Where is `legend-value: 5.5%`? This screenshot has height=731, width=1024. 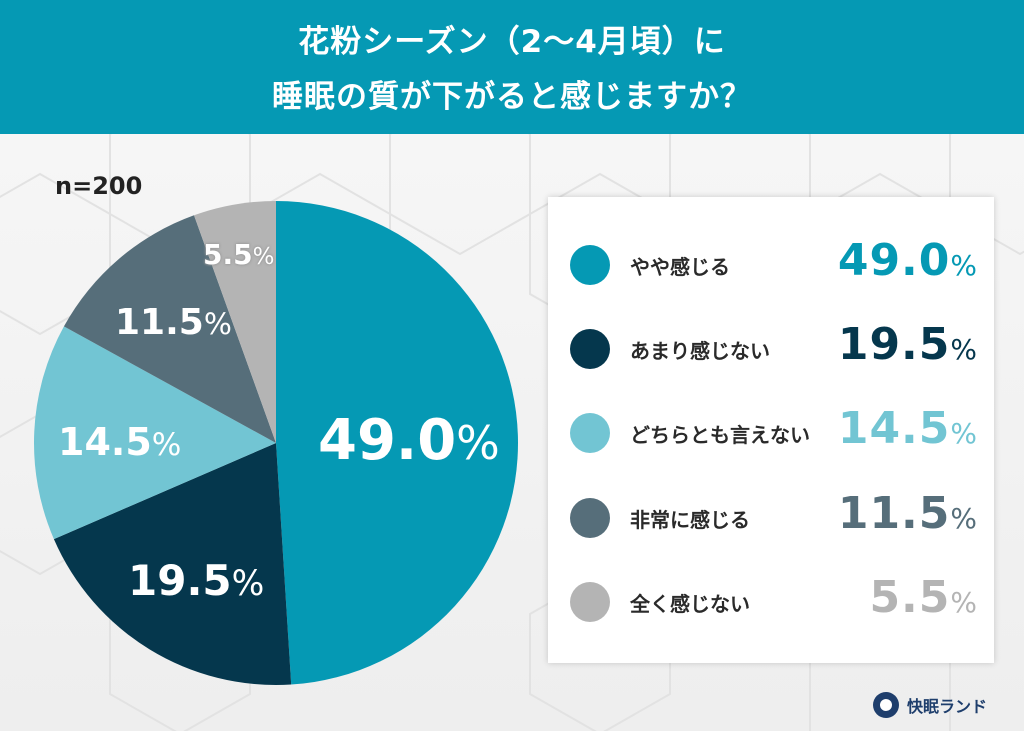 legend-value: 5.5% is located at coordinates (923, 597).